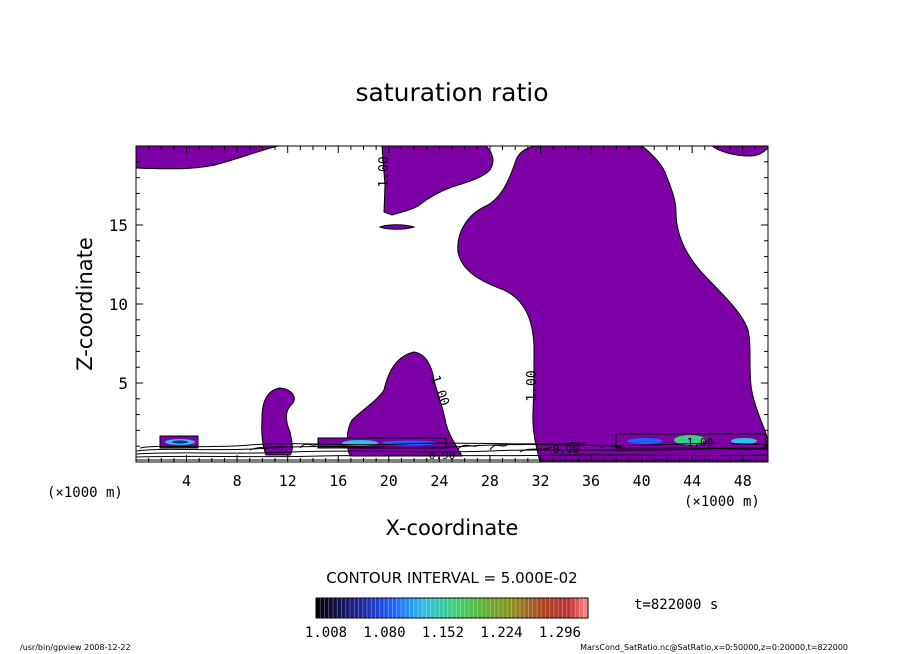 The width and height of the screenshot is (904, 654). I want to click on x-axis-title: X-coordinate, so click(452, 528).